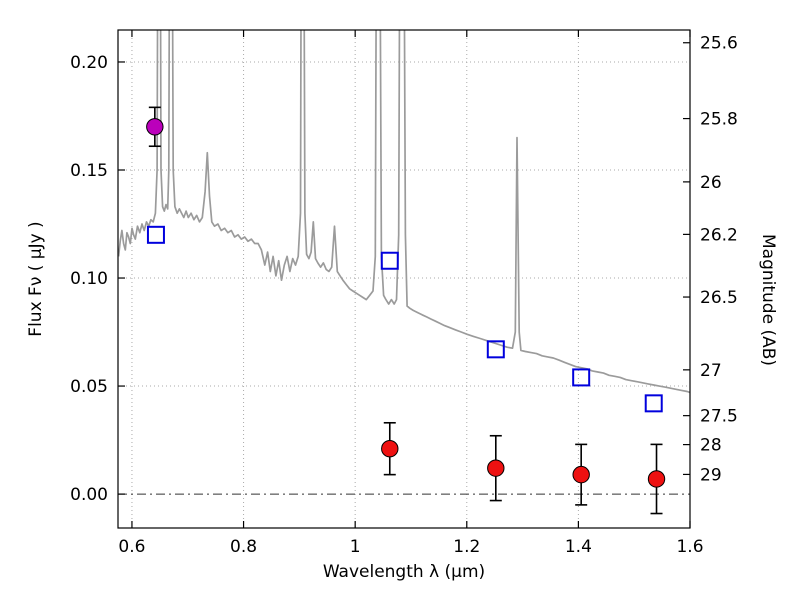 The height and width of the screenshot is (600, 800). What do you see at coordinates (719, 235) in the screenshot?
I see `right-tick-label: 26.2` at bounding box center [719, 235].